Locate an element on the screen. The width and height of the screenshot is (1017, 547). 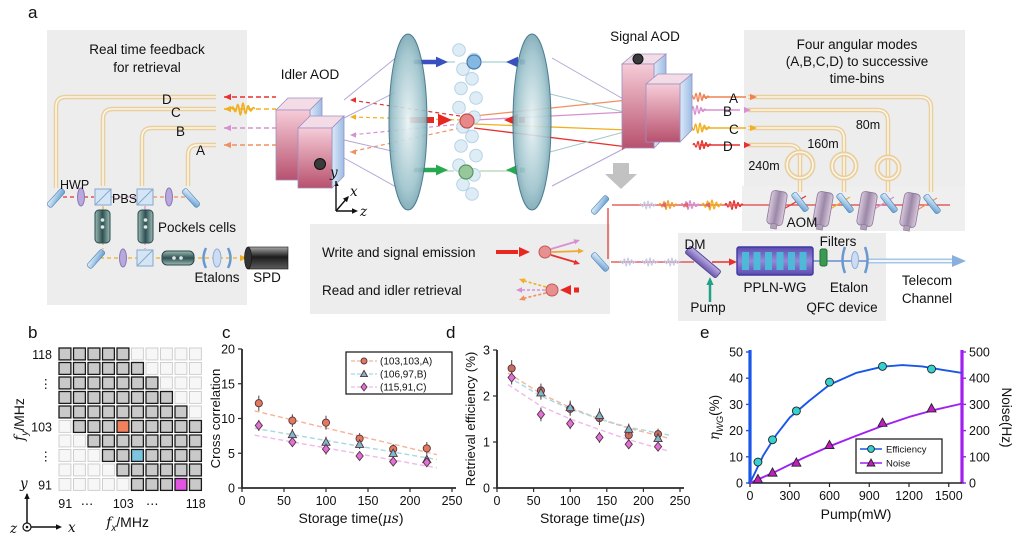
tick-label: 100 is located at coordinates (979, 457).